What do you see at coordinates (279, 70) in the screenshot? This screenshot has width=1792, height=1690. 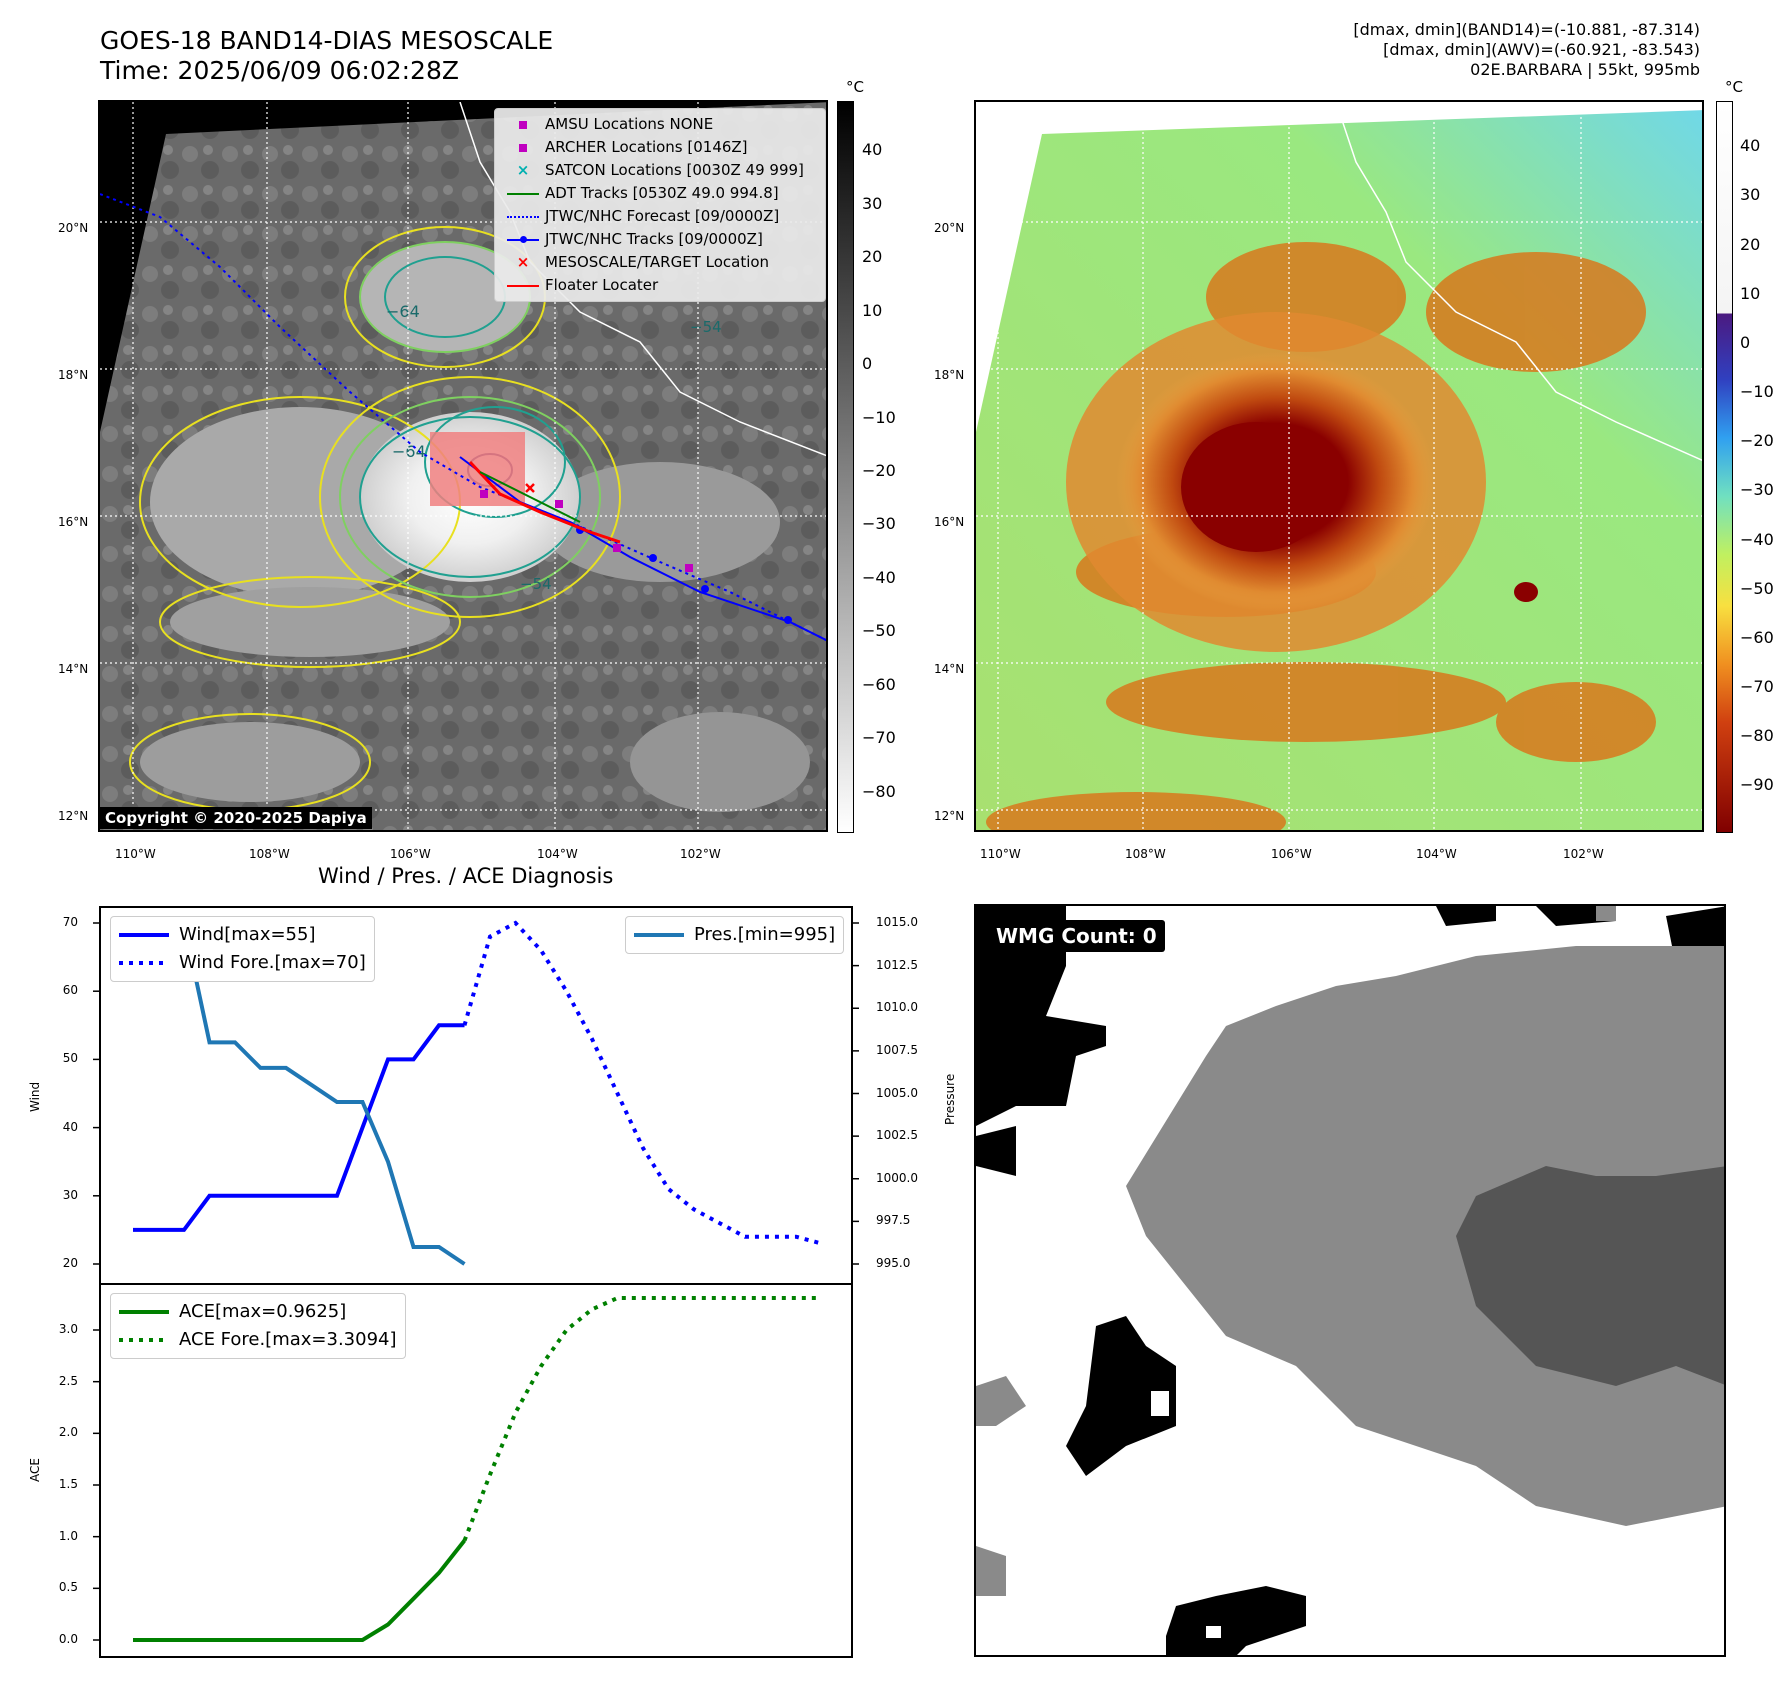 I see `figure-time: Time: 2025/06/09 06:02:28Z` at bounding box center [279, 70].